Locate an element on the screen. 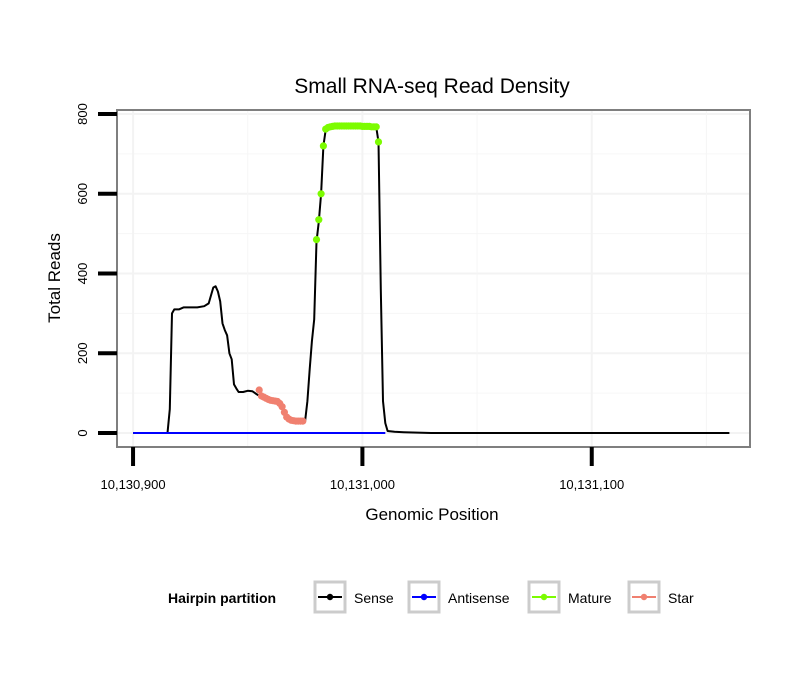 The width and height of the screenshot is (810, 690). legend-item-mature: Mature is located at coordinates (569, 597).